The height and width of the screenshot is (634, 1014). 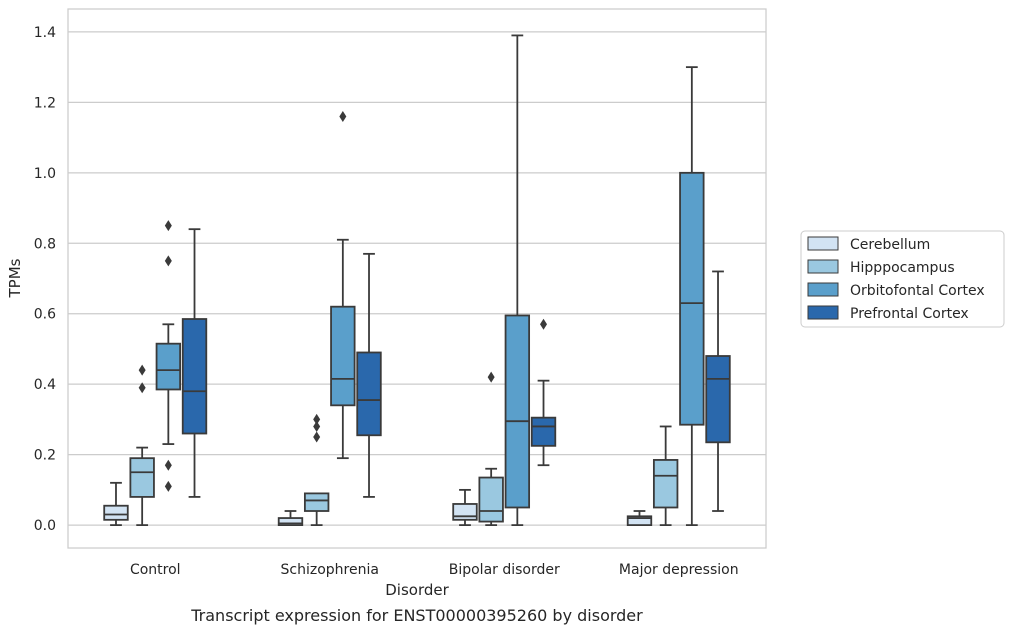 What do you see at coordinates (45, 174) in the screenshot?
I see `y-tick-label: 1.0` at bounding box center [45, 174].